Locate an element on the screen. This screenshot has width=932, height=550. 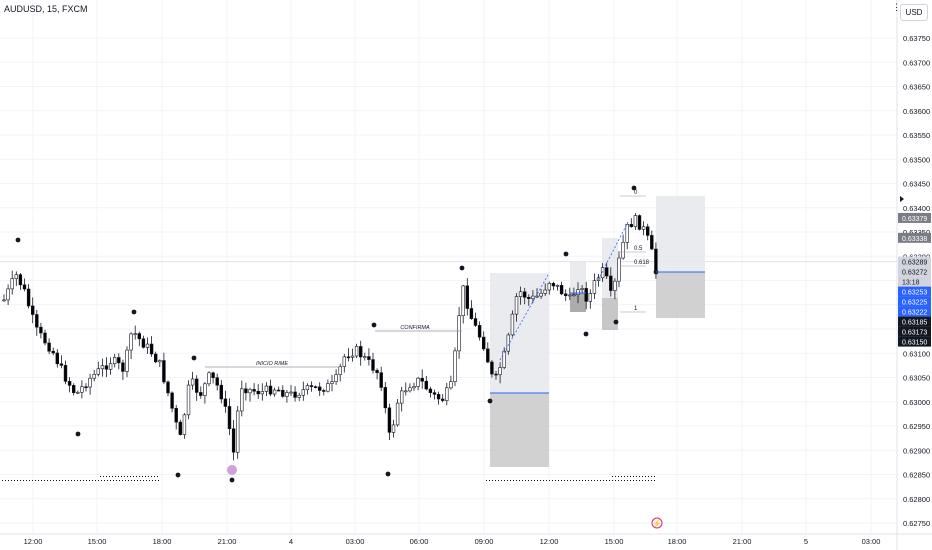
x-tick-label: 15:00 is located at coordinates (614, 541).